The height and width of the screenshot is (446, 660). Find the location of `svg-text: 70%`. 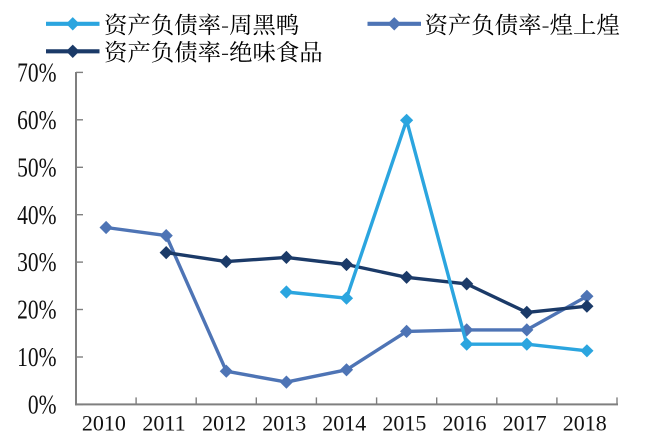

svg-text: 70% is located at coordinates (36, 73).